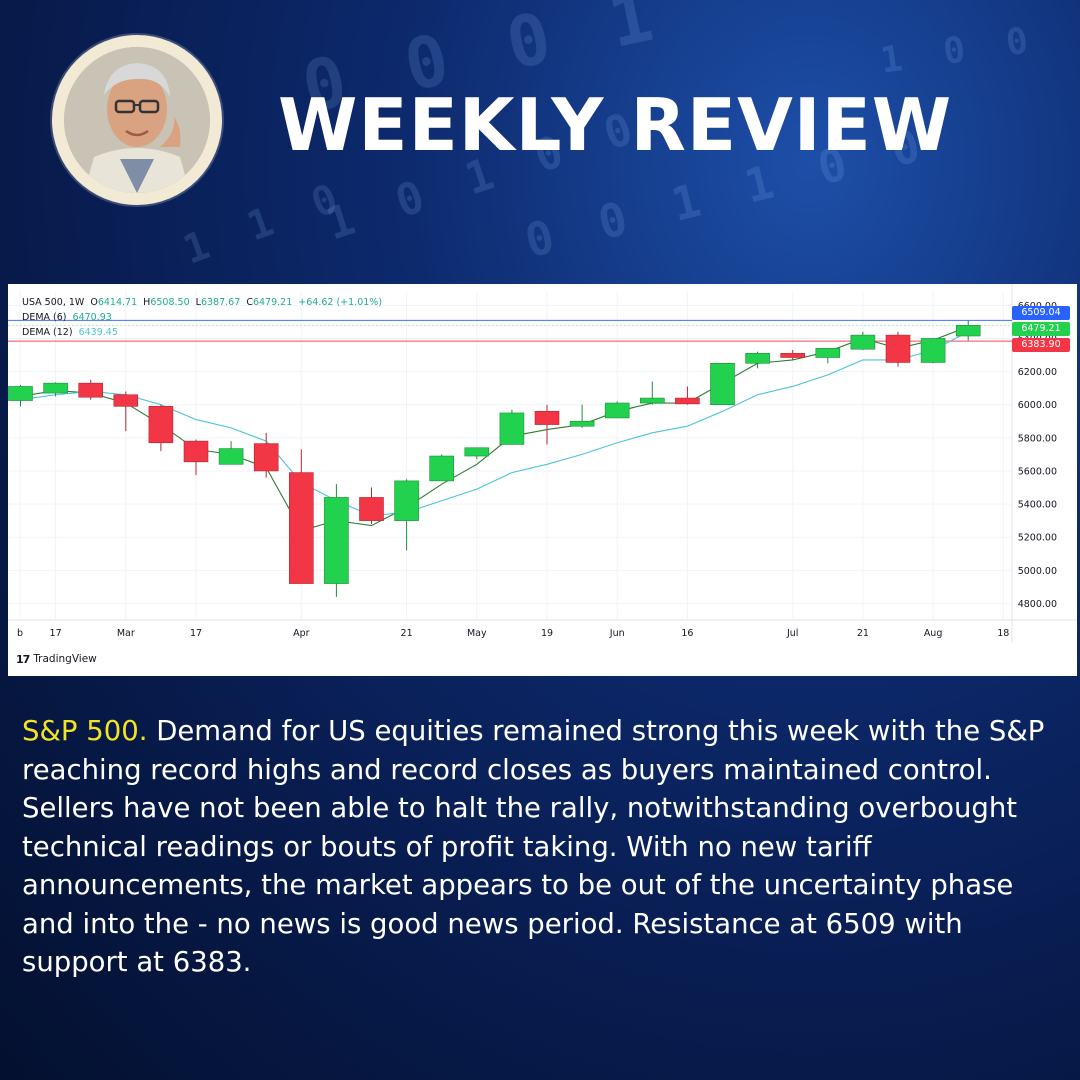 This screenshot has height=1080, width=1080. I want to click on x-tick-label: 19, so click(547, 633).